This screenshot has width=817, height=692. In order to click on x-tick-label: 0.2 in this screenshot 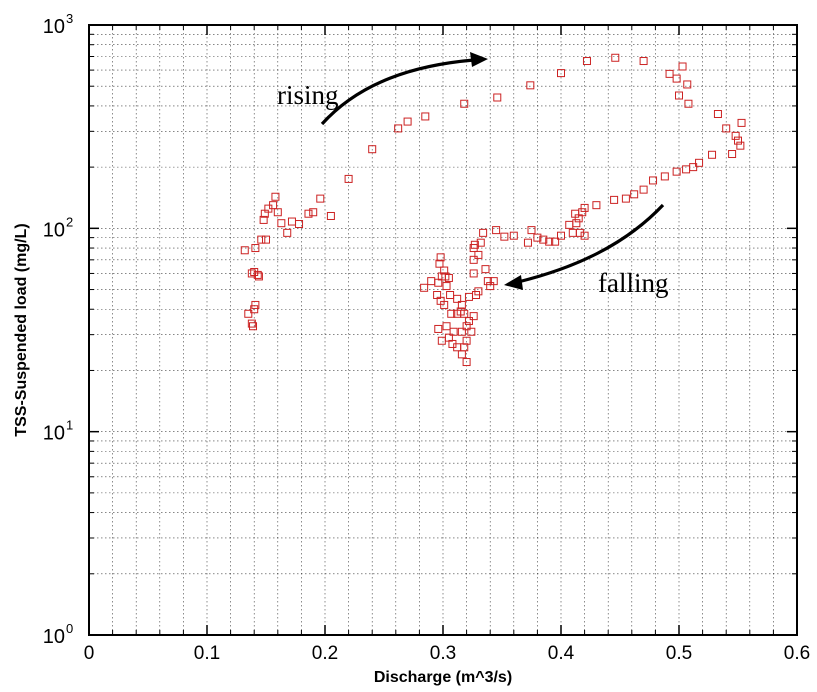, I will do `click(325, 653)`.